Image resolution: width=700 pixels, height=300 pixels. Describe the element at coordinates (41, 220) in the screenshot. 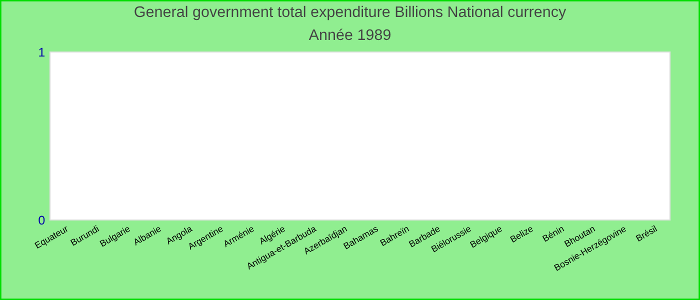

I see `y-tick-label: 0` at that location.